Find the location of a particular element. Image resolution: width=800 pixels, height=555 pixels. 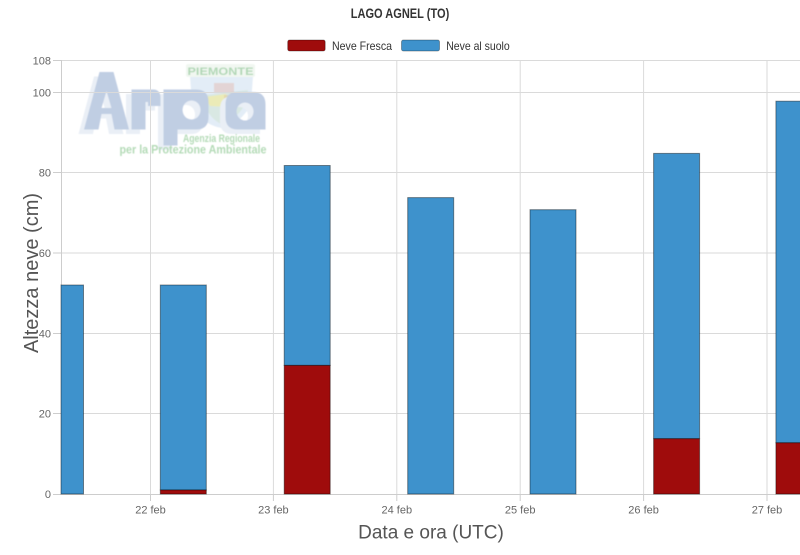

svg-text: Altezza neve (cm) is located at coordinates (32, 273).